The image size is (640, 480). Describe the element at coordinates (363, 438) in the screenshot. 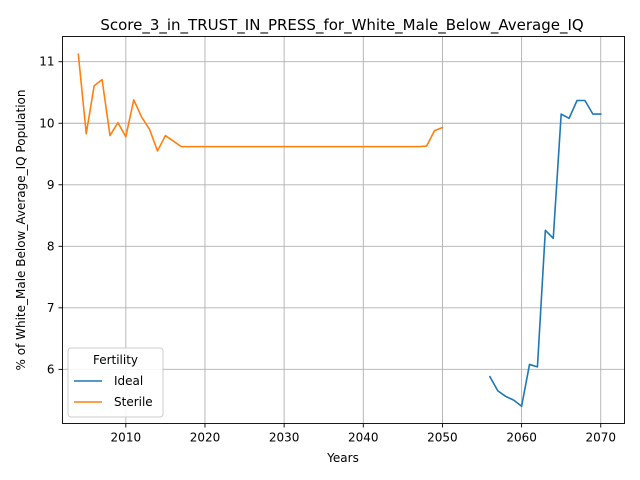

I see `x-tick-label: 2040` at that location.